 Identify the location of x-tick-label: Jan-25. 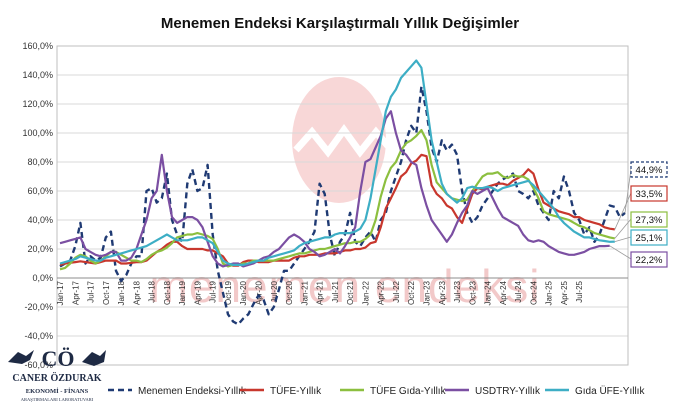
(549, 292).